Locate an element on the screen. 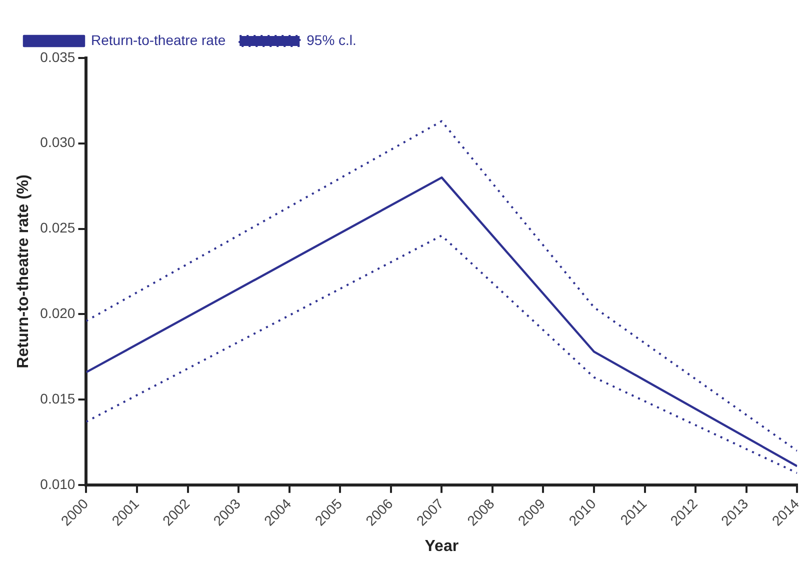  y-tick-label: 0.020 is located at coordinates (58, 313).